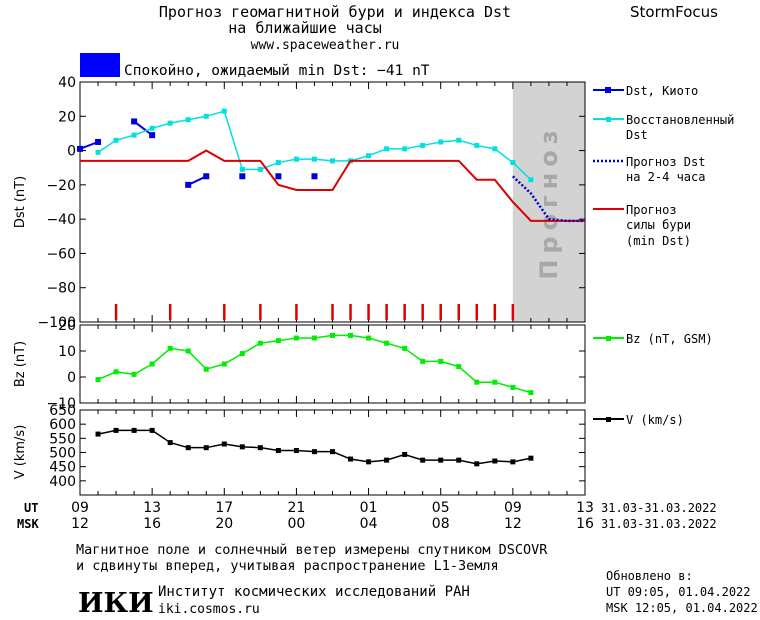  I want to click on forecast-label: Прогноз, so click(549, 201).